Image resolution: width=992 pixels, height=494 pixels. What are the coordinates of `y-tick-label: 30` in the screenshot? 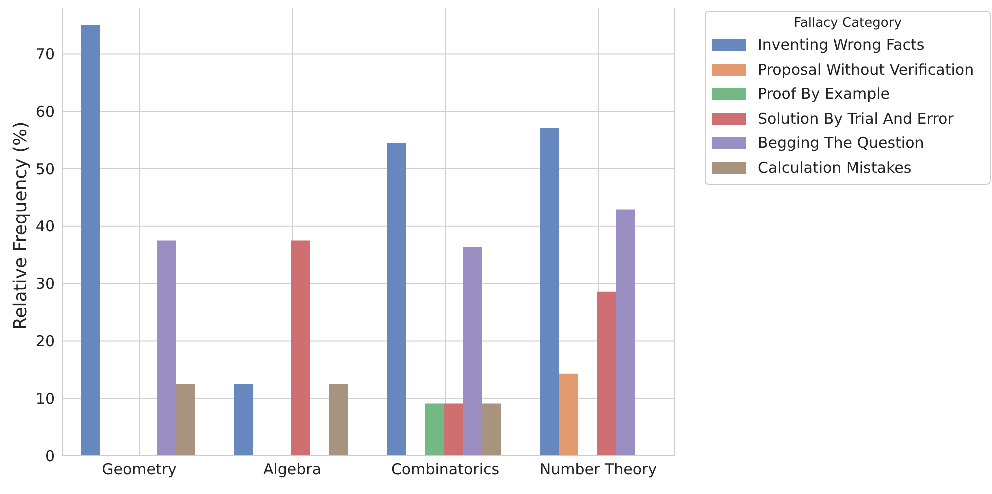 It's located at (45, 284).